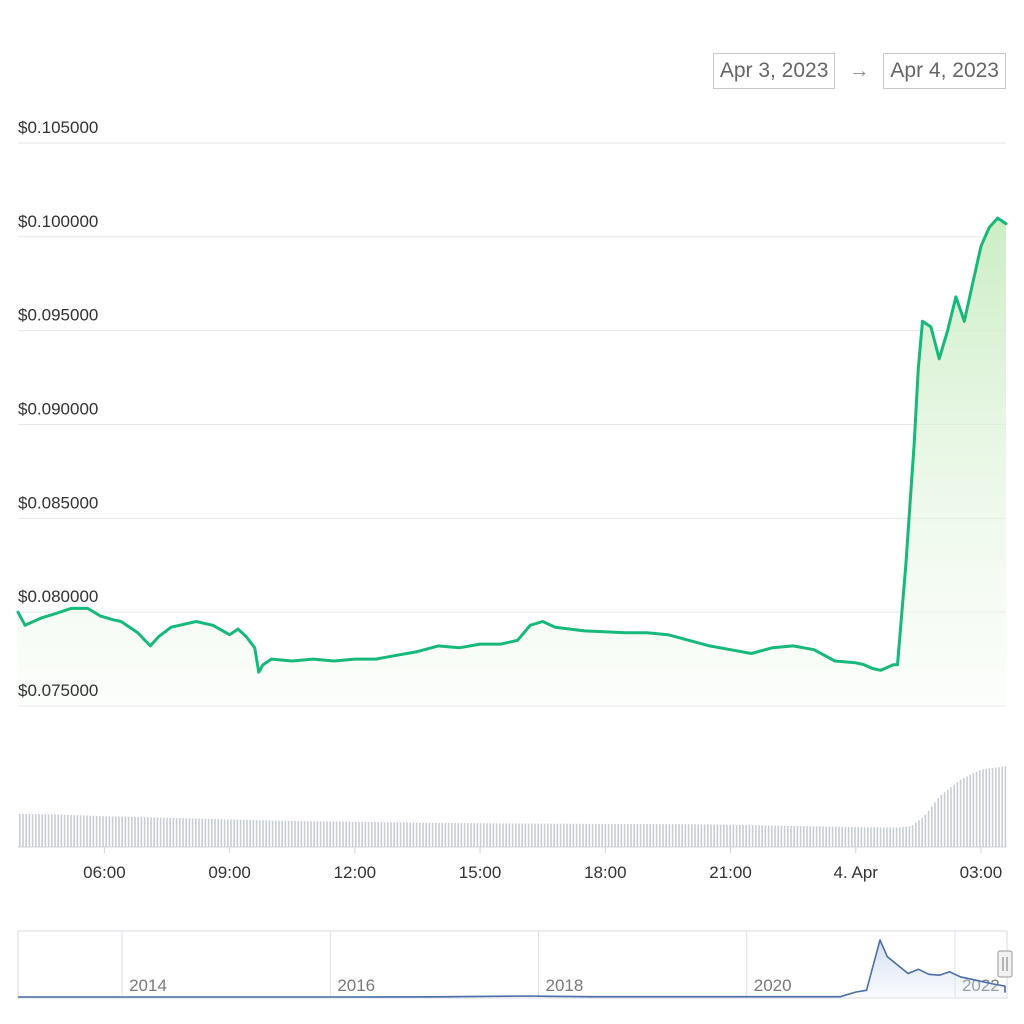 Image resolution: width=1024 pixels, height=1024 pixels. What do you see at coordinates (944, 71) in the screenshot?
I see `date-to-input: Apr 4, 2023` at bounding box center [944, 71].